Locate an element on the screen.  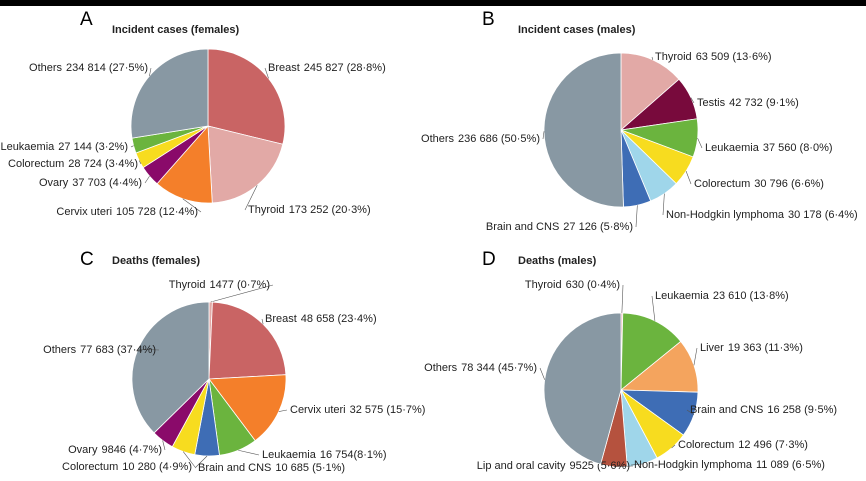
slice-label: Thyroid 630 (0·4%) is located at coordinates (572, 285).